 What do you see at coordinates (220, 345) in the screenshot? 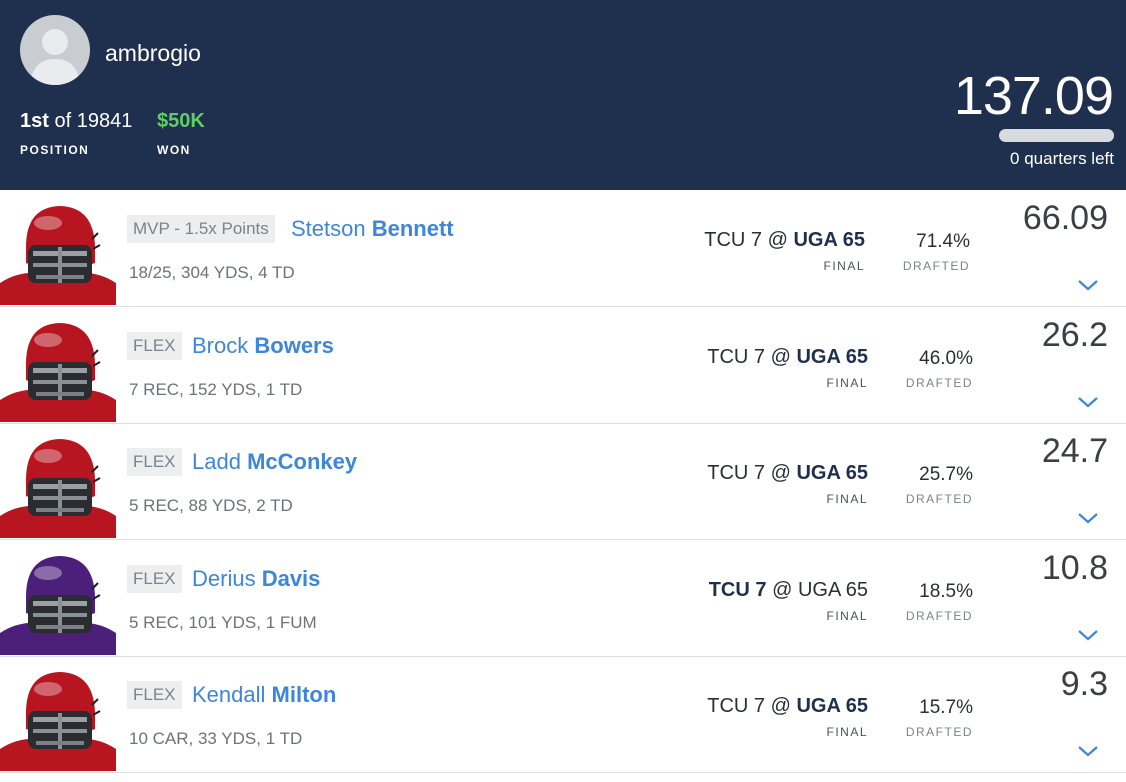
I see `player-first-name: Brock` at bounding box center [220, 345].